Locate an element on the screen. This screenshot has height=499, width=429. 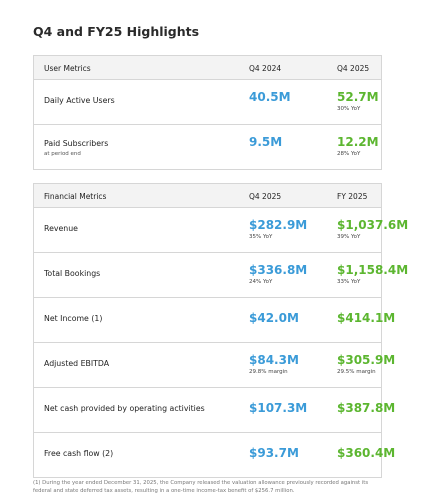
metric-cell: $282.9M 35% YoY is located at coordinates (278, 229).